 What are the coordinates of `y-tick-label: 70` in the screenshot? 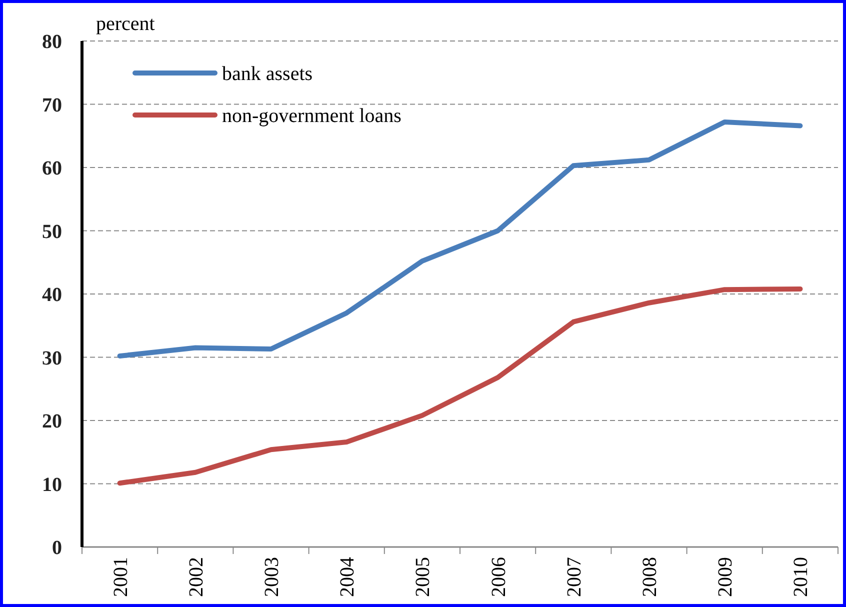 It's located at (52, 105).